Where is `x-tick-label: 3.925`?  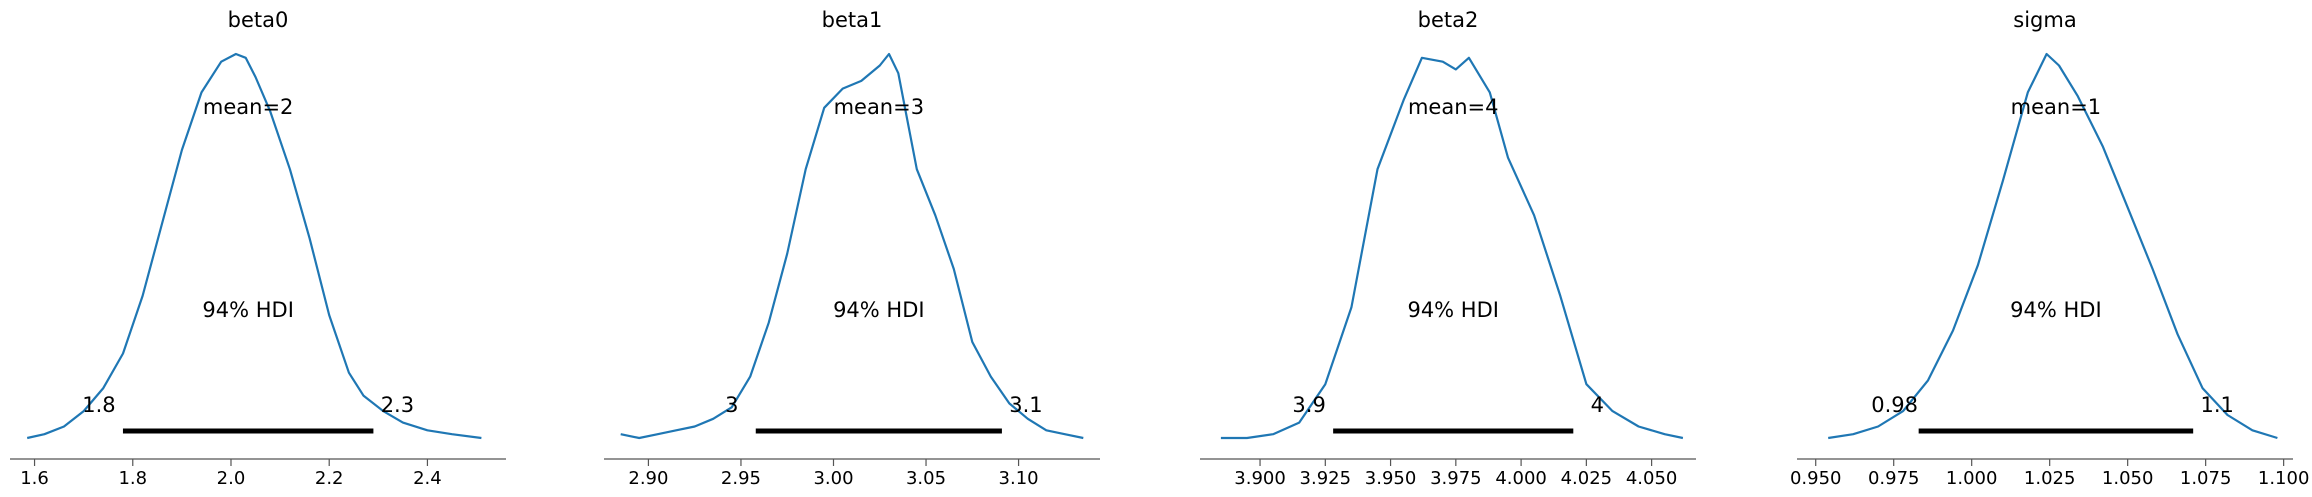 x-tick-label: 3.925 is located at coordinates (1326, 478).